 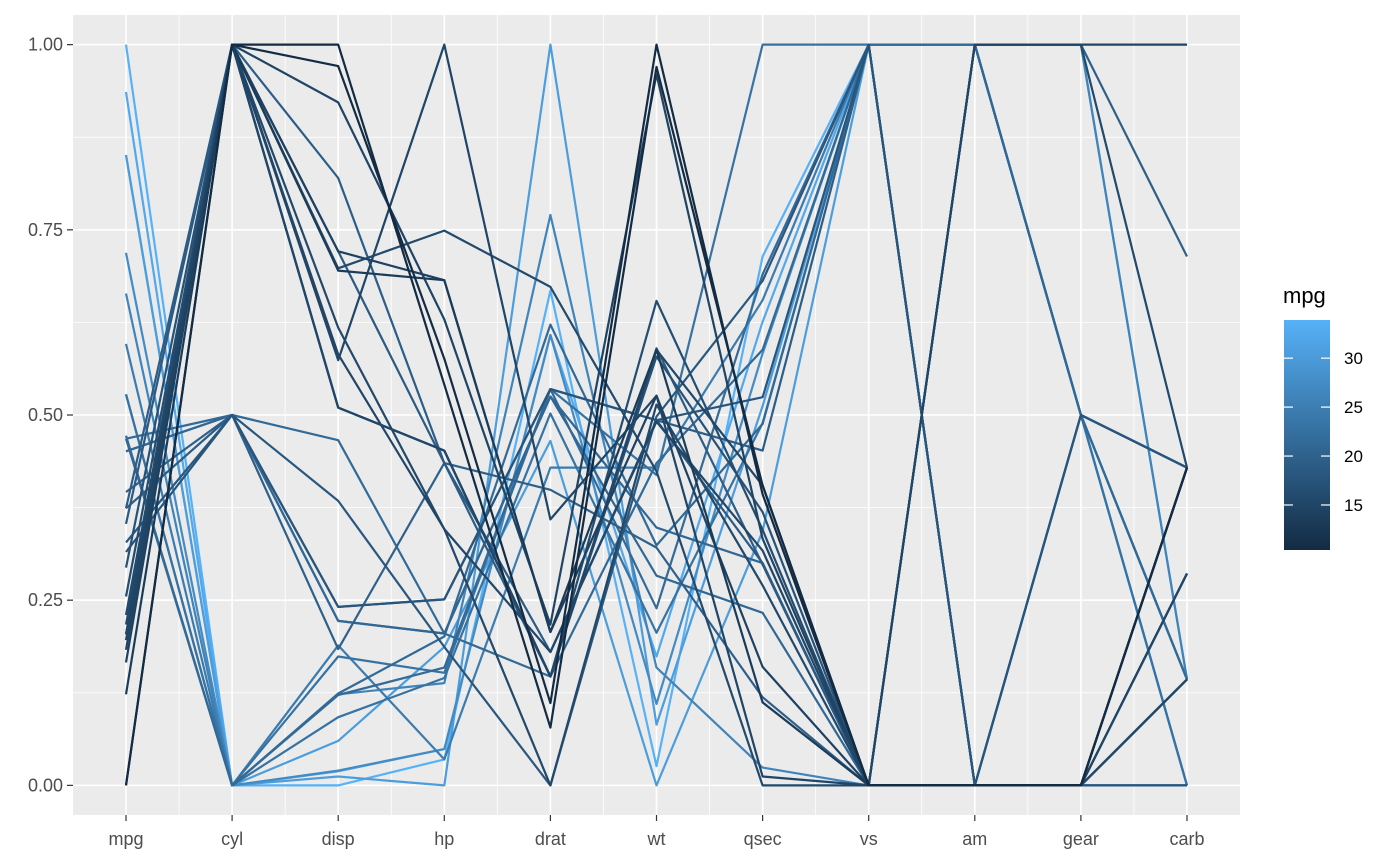 I want to click on y-tick-label: 0.25, so click(x=45, y=600).